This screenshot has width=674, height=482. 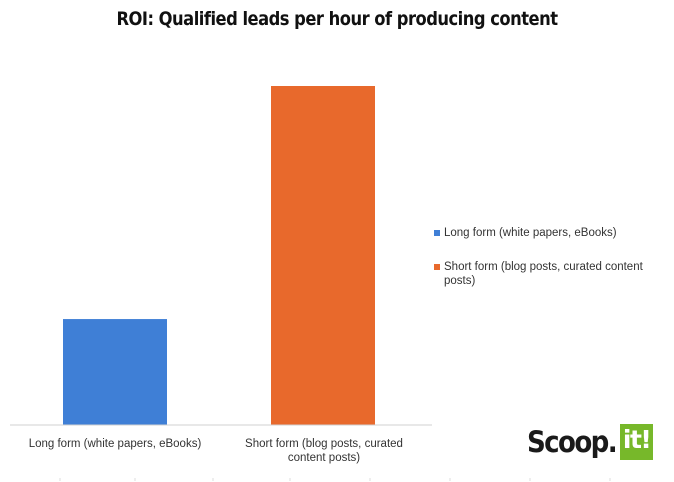 I want to click on category-label-long-form: Long form (white papers, eBooks), so click(x=115, y=444).